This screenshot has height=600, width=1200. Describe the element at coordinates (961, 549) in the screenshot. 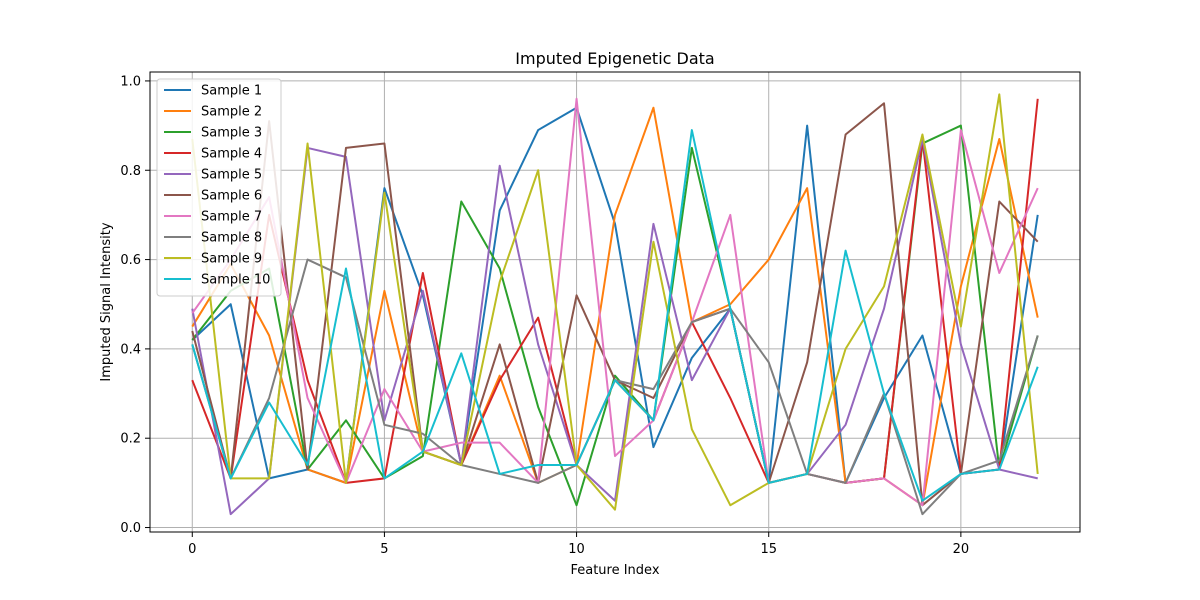

I see `x-tick-label: 20` at that location.